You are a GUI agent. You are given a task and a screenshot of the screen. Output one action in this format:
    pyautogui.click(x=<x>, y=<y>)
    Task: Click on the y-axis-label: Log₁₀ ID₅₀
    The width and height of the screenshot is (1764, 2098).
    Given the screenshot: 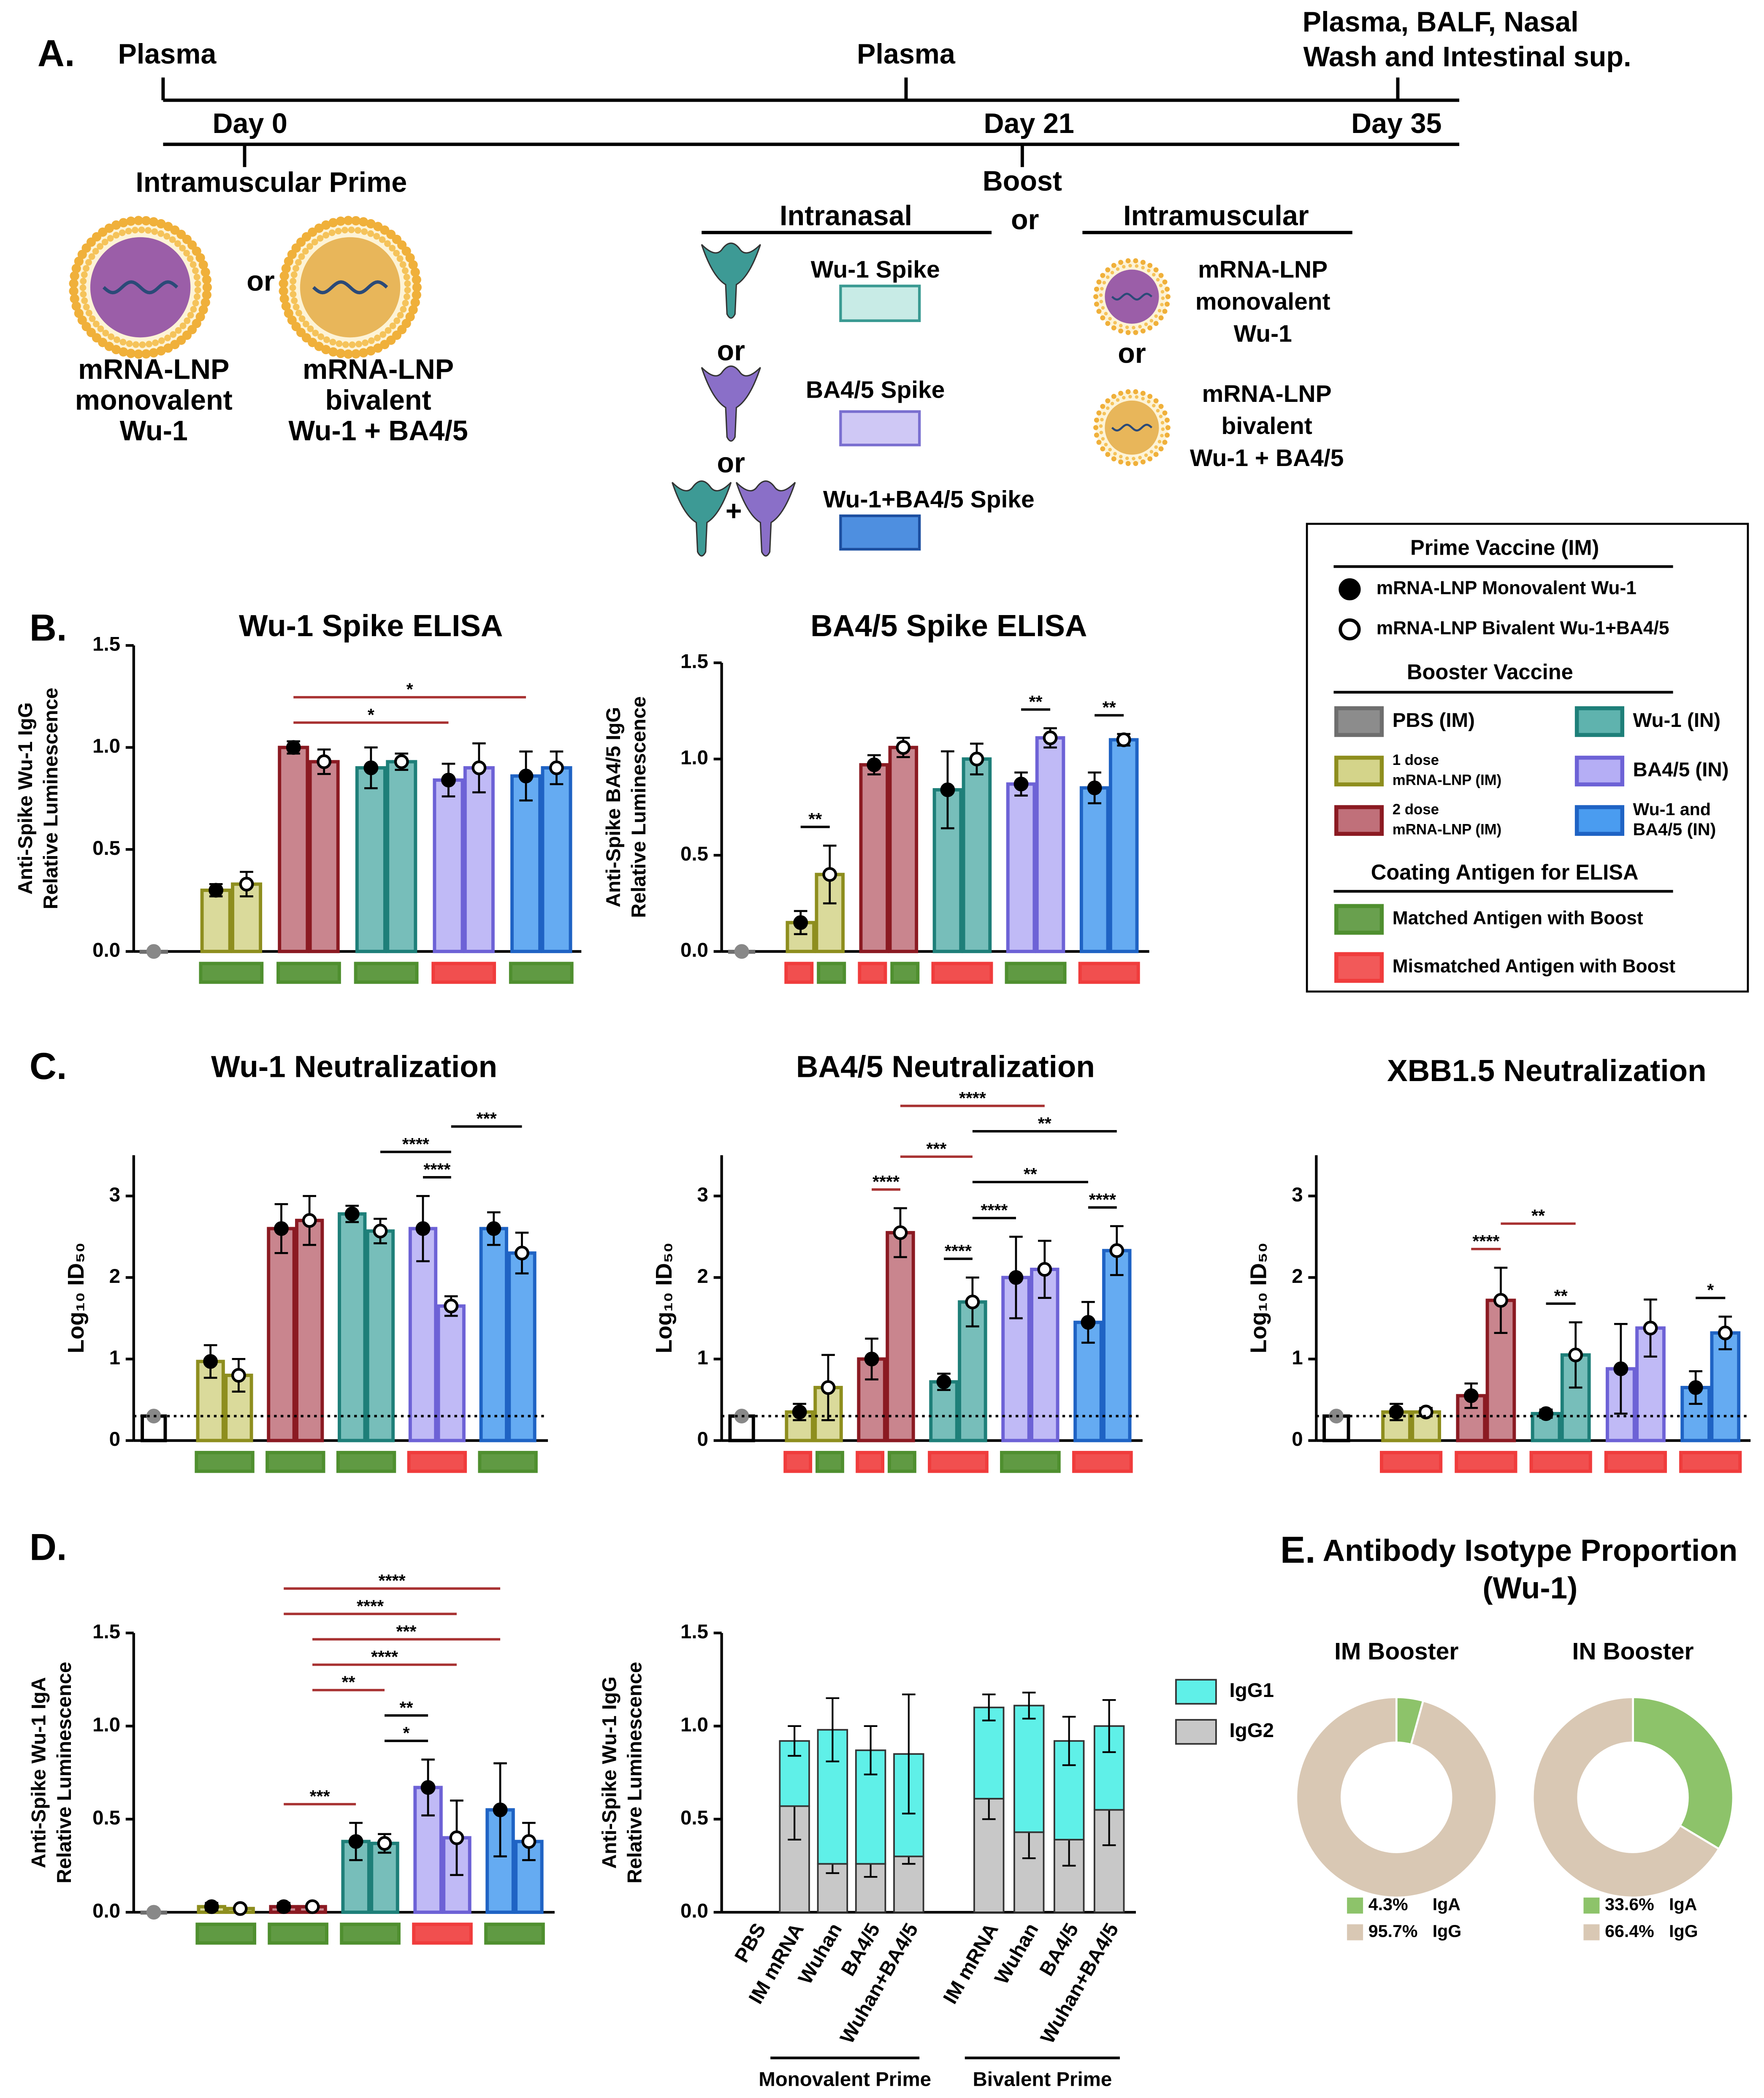 What is the action you would take?
    pyautogui.click(x=1258, y=1297)
    